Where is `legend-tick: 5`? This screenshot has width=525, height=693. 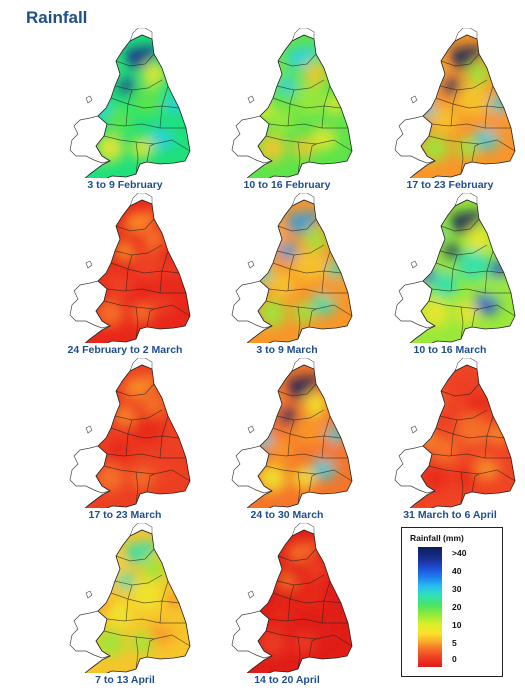 legend-tick: 5 is located at coordinates (454, 643).